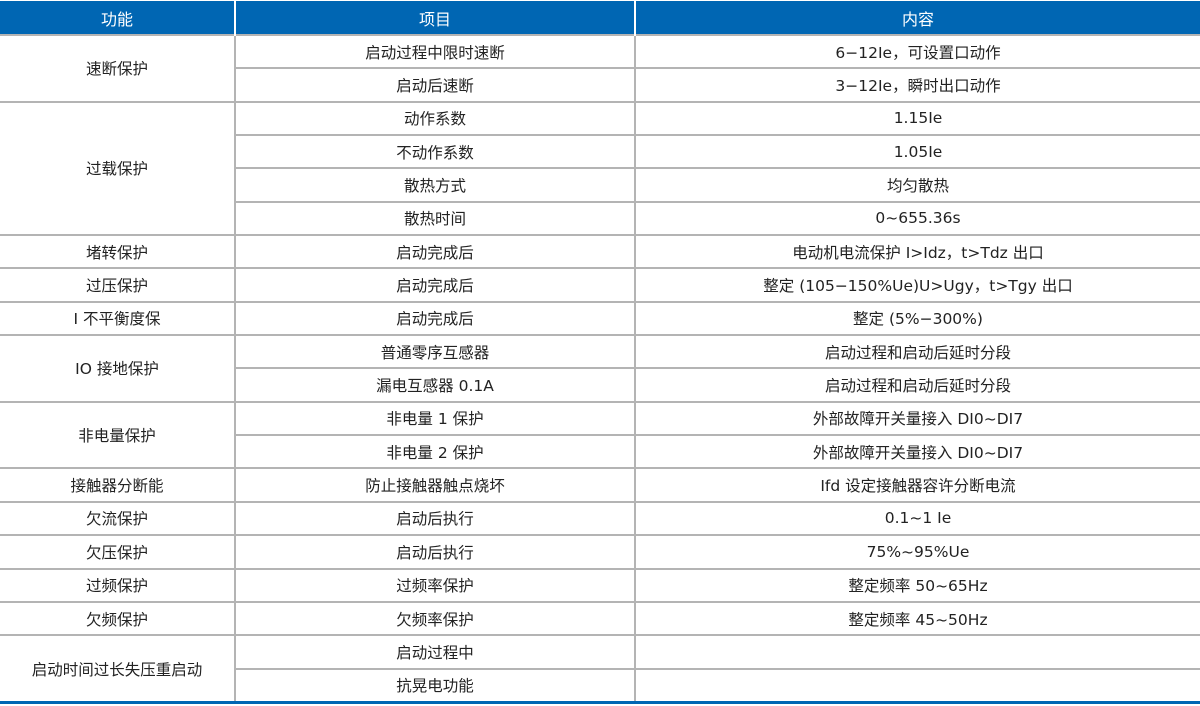  I want to click on table-row: 欠频保护 欠频率保护 整定频率 45~50Hz, so click(600, 618).